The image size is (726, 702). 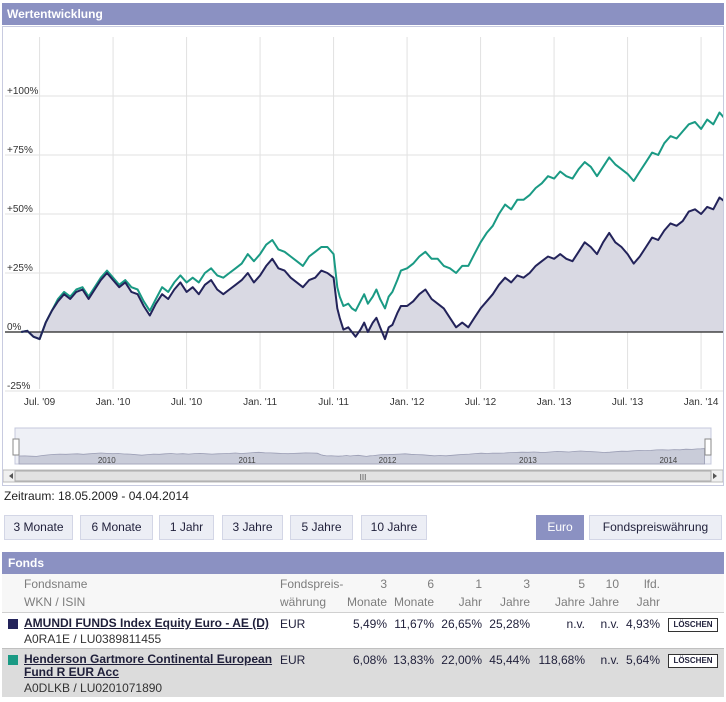 I want to click on val-3m: 5,49%, so click(x=369, y=624).